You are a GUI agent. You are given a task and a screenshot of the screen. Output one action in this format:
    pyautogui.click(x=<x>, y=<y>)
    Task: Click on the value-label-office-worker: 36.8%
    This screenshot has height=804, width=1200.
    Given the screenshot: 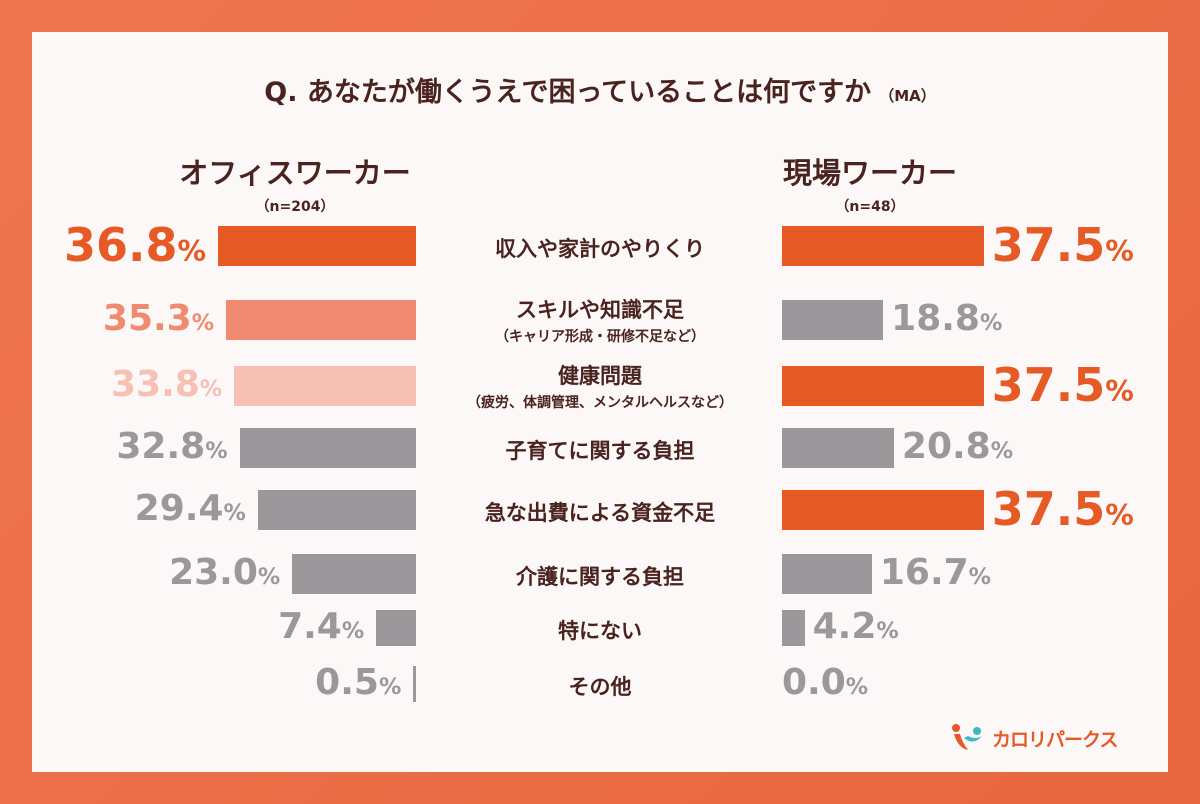 What is the action you would take?
    pyautogui.click(x=135, y=245)
    